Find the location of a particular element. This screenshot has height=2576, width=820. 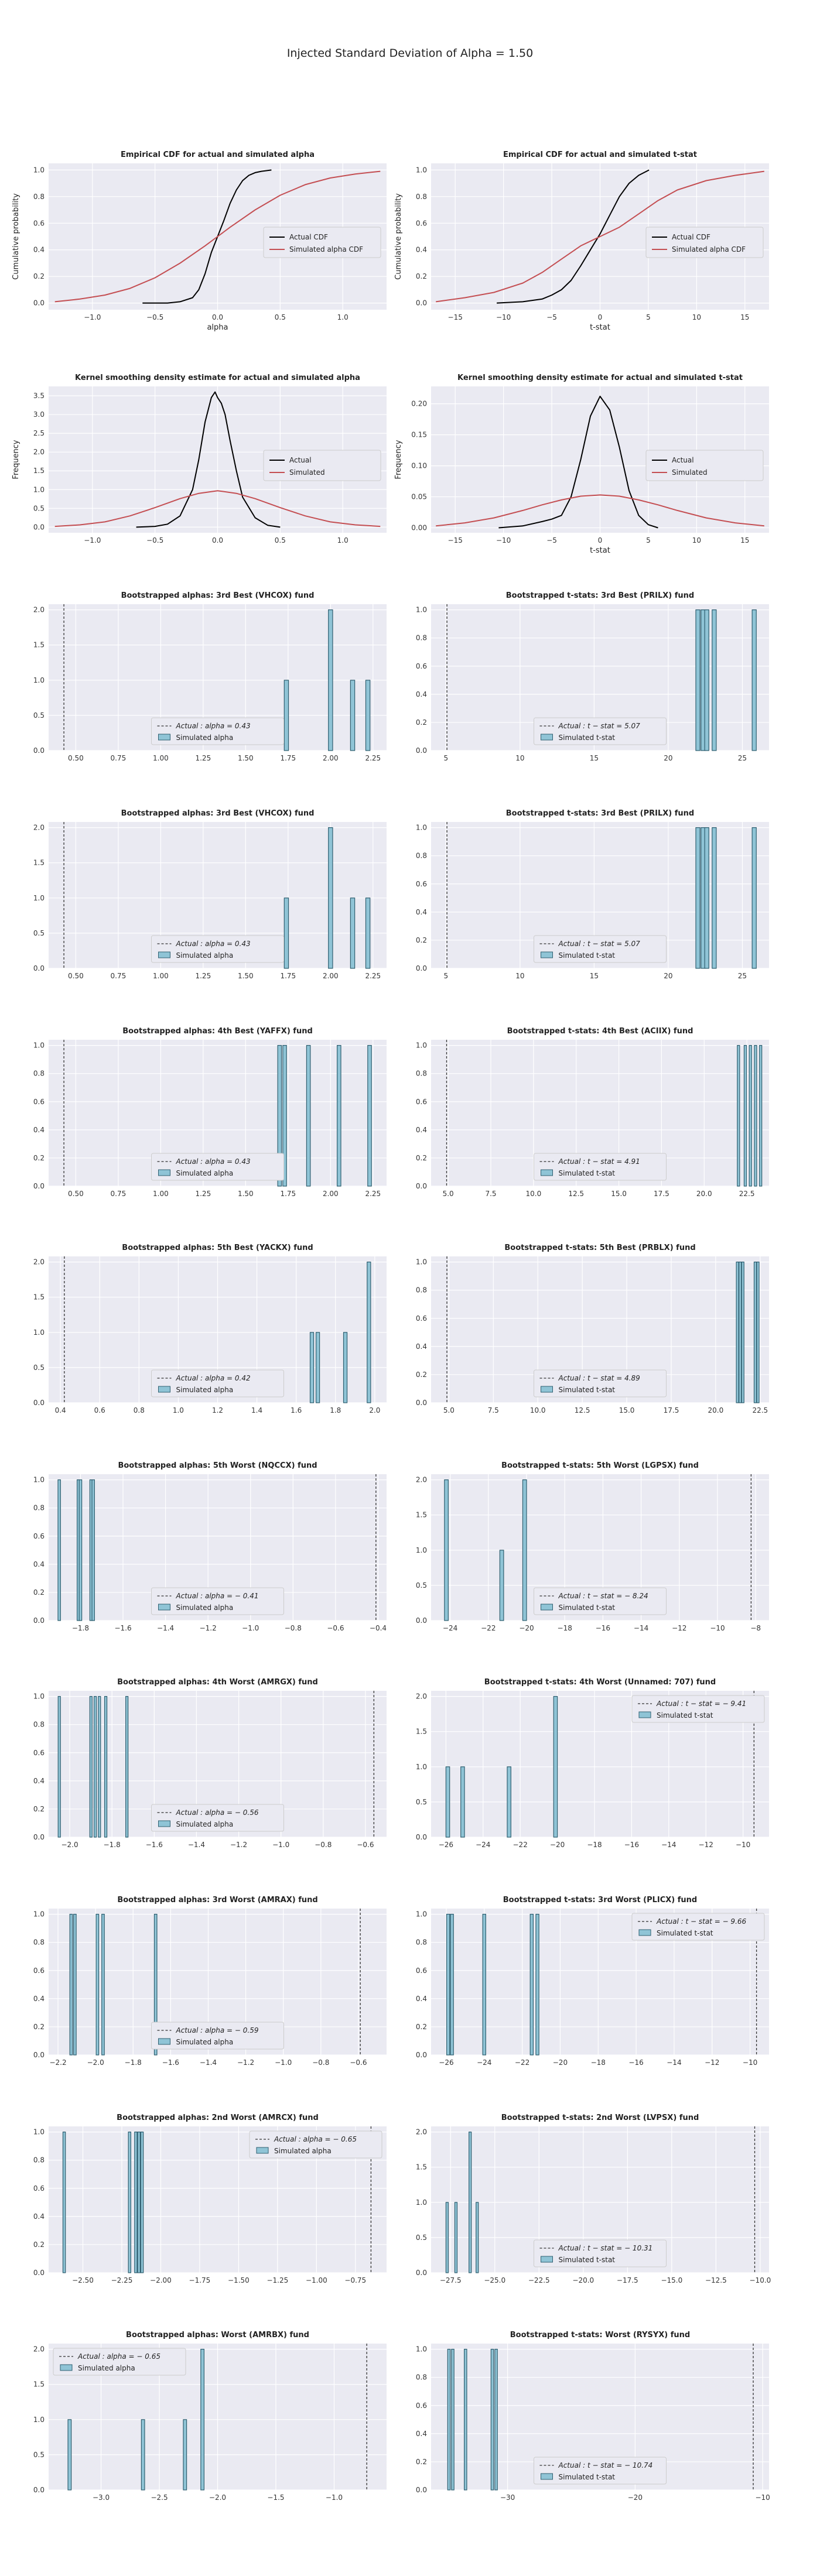

x-tick-label: −12 is located at coordinates (706, 1845).